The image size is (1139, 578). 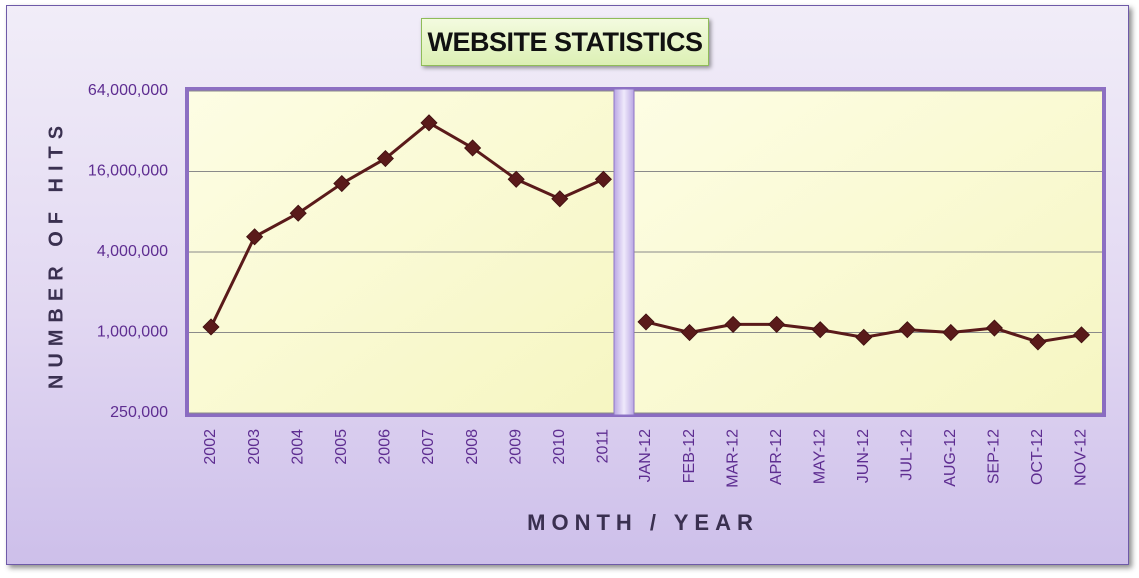 What do you see at coordinates (254, 447) in the screenshot?
I see `x-tick-label: 2003` at bounding box center [254, 447].